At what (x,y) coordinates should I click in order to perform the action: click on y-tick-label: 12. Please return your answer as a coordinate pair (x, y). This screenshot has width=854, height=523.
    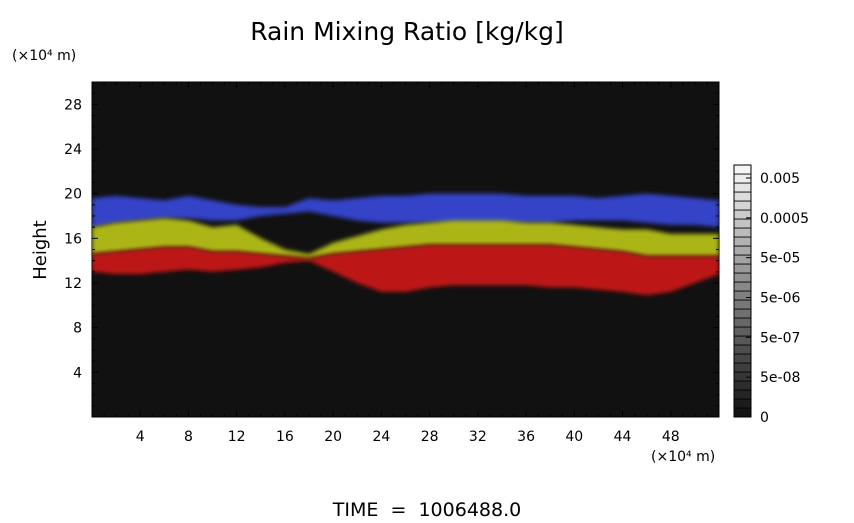
    Looking at the image, I should click on (73, 284).